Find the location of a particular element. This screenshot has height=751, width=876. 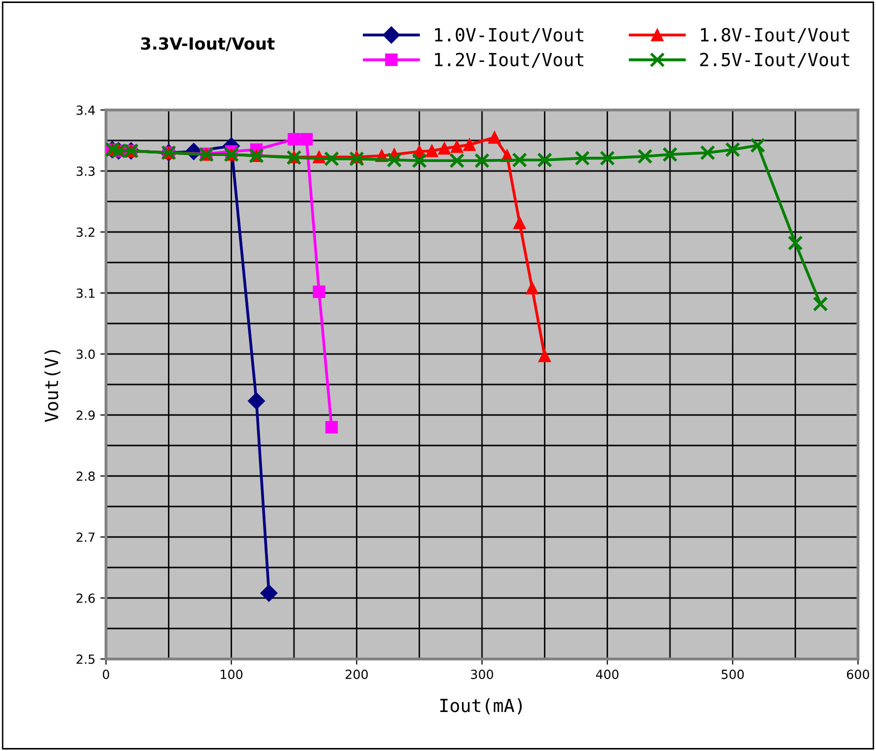

x-axis-title: Iout(mA) is located at coordinates (481, 706).